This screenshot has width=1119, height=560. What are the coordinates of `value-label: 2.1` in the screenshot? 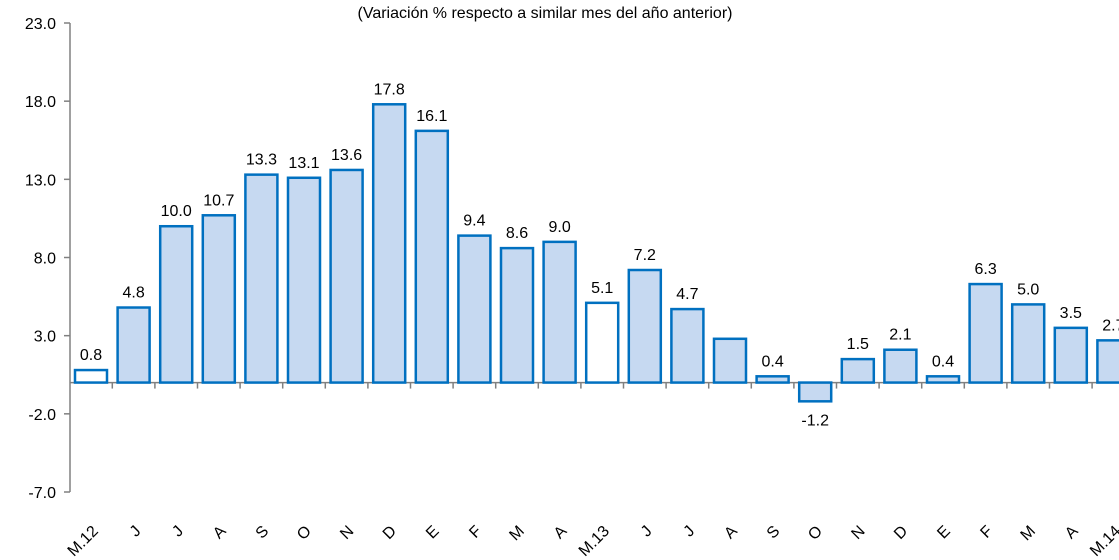 It's located at (900, 335).